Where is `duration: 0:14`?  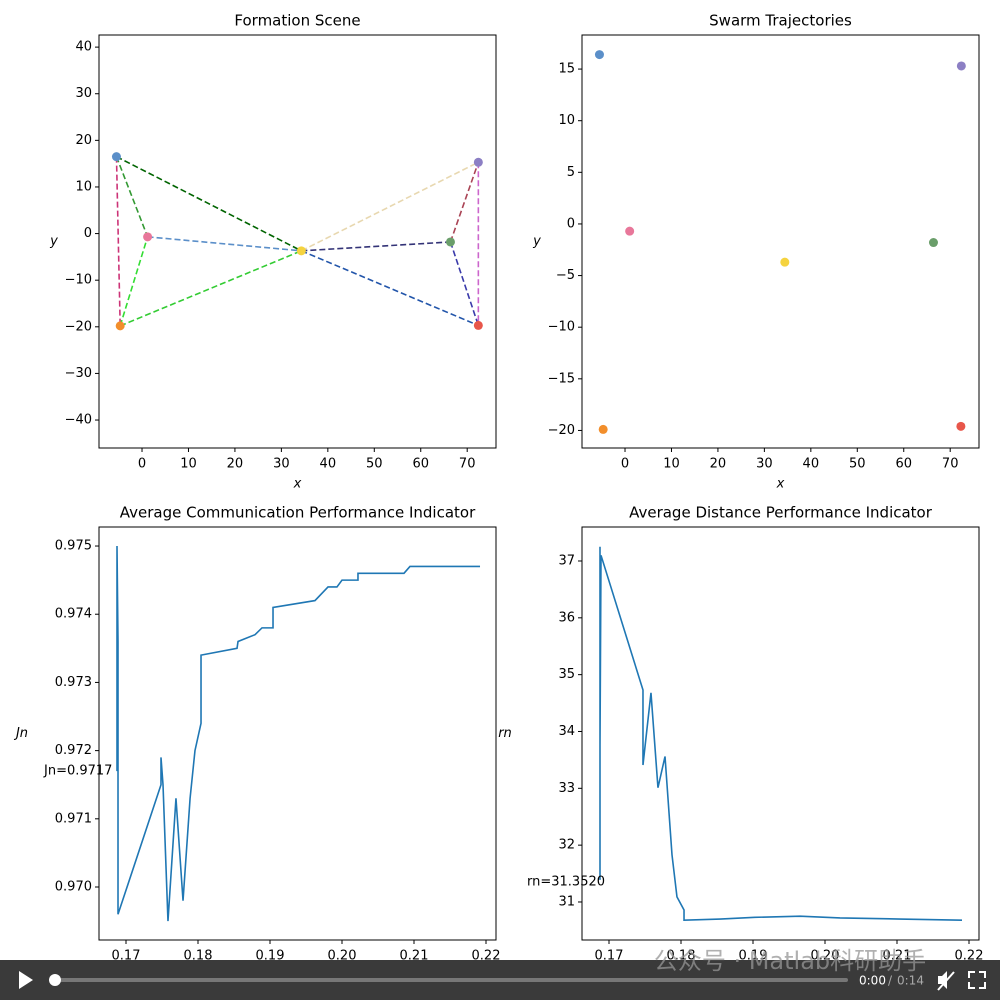 duration: 0:14 is located at coordinates (910, 981).